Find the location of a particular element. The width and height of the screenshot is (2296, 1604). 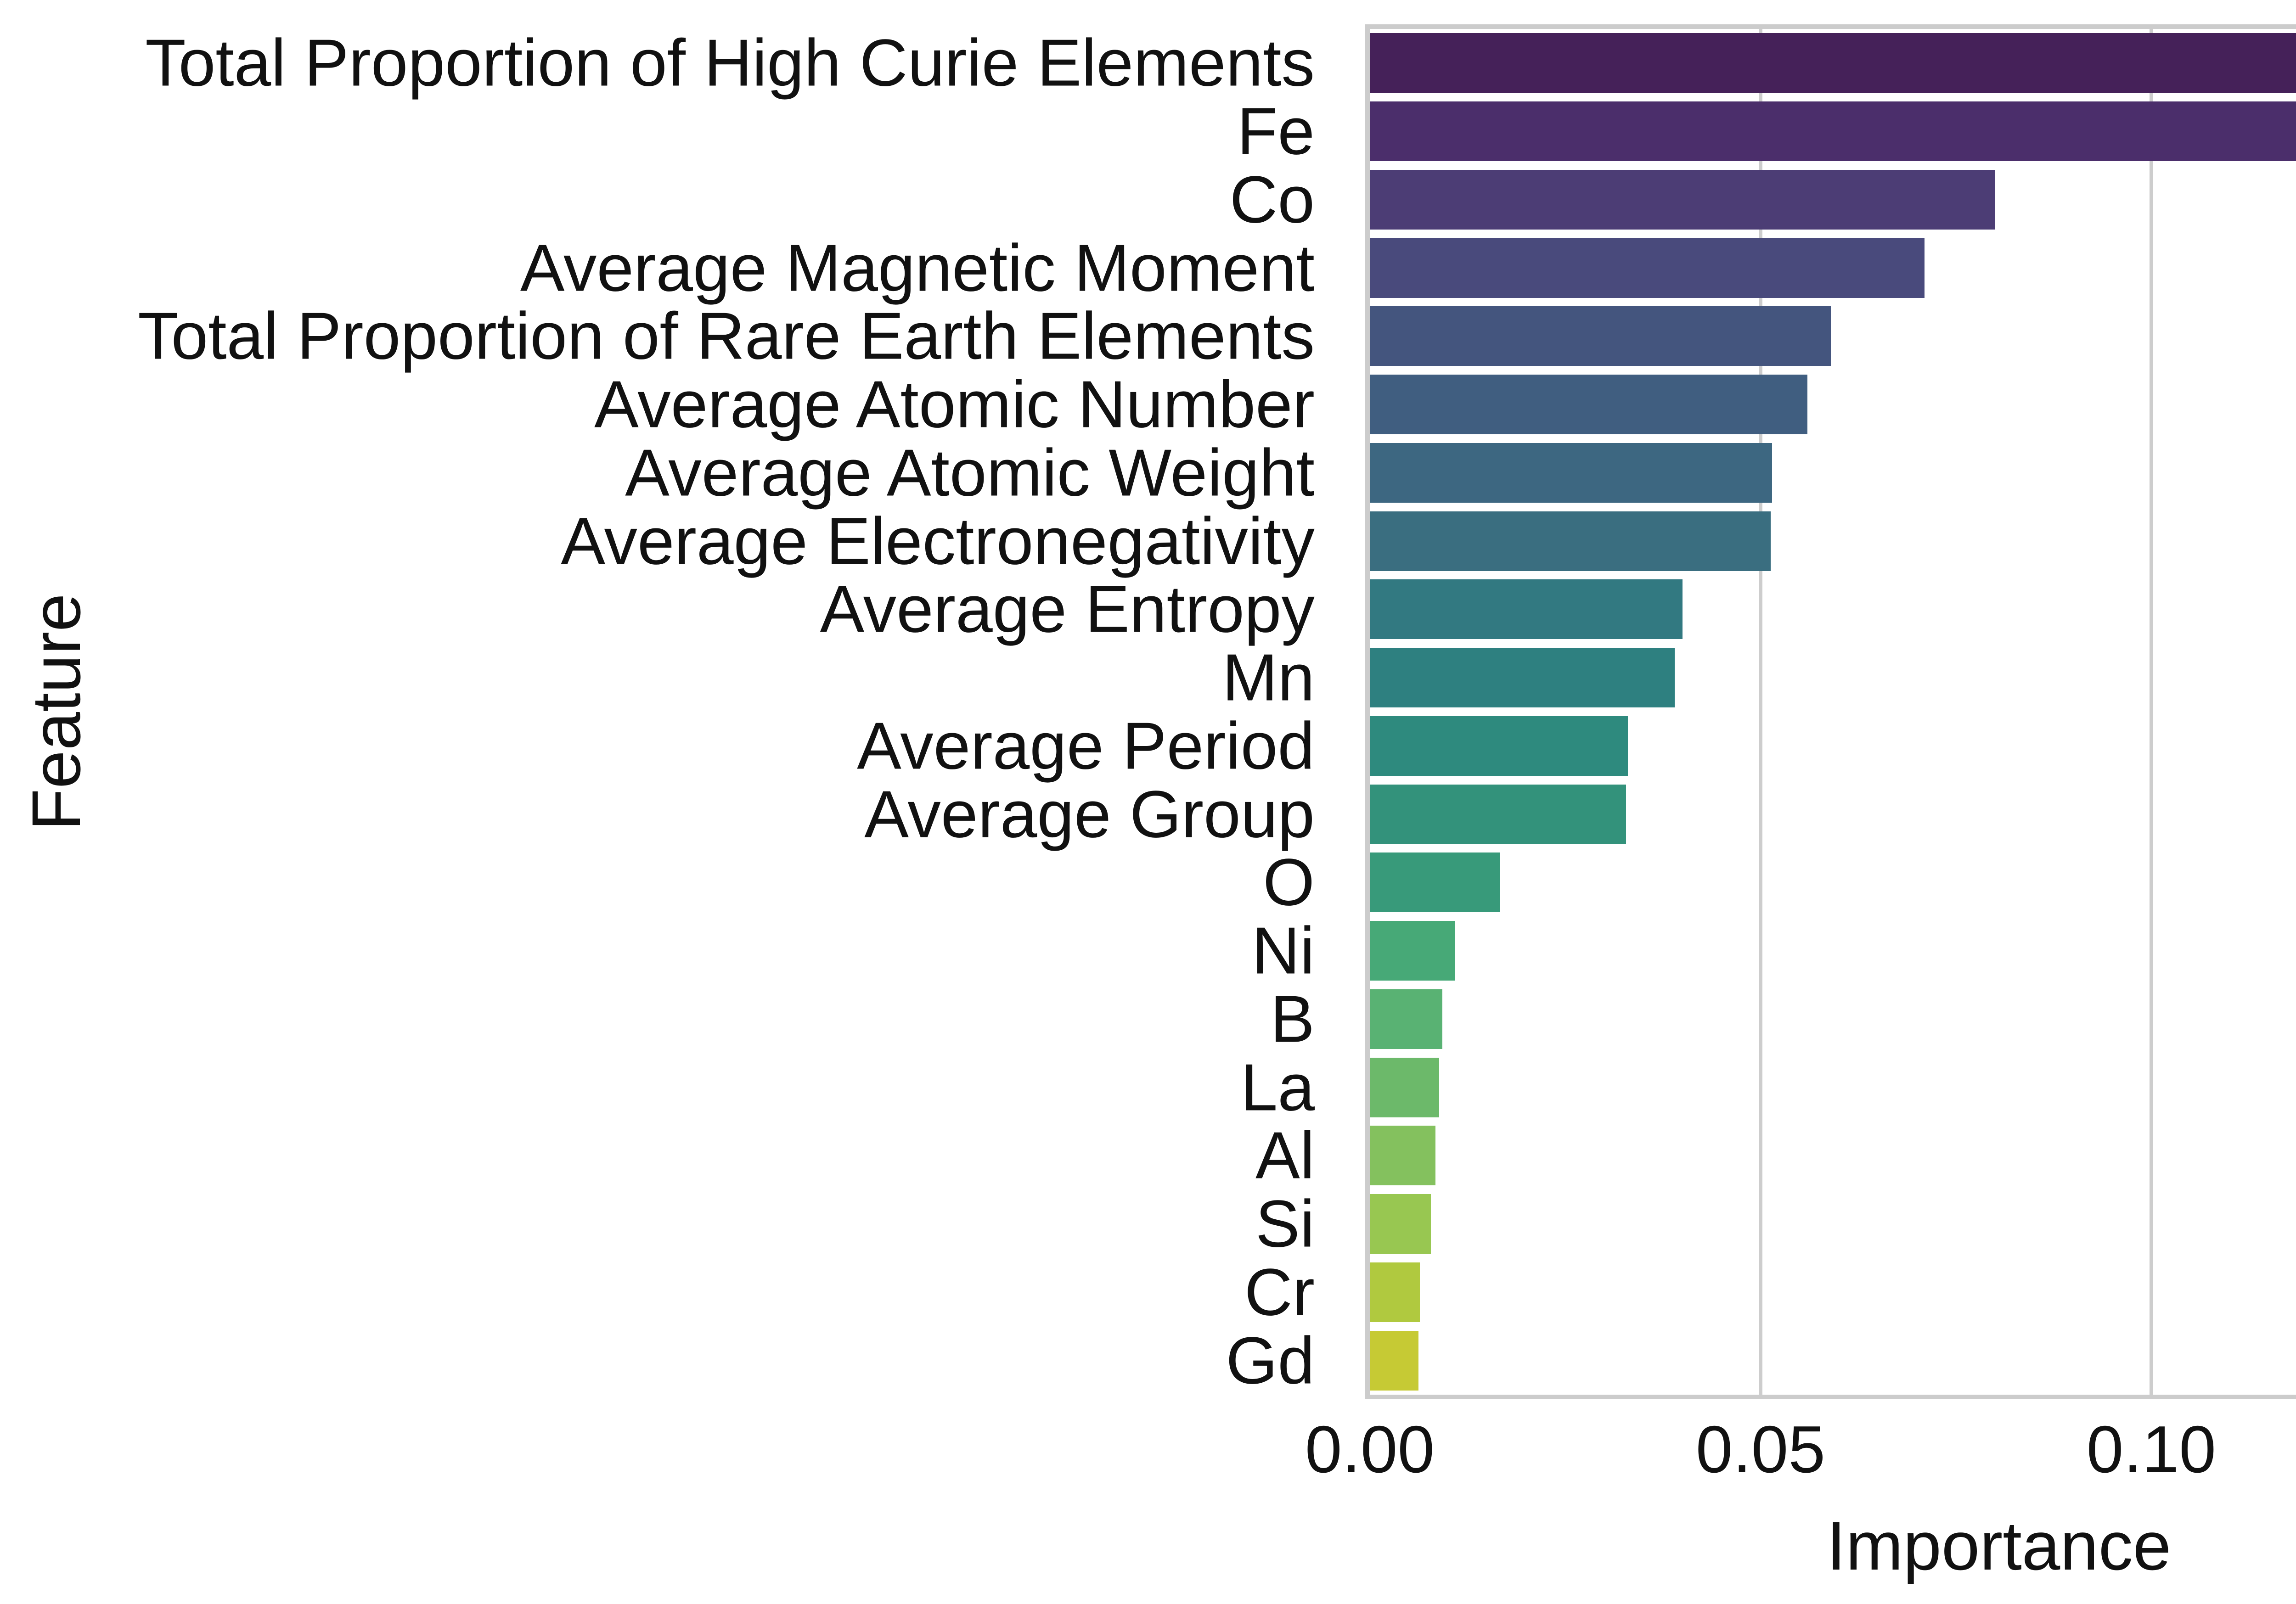

x-tick-label: 0.00 is located at coordinates (1370, 1449).